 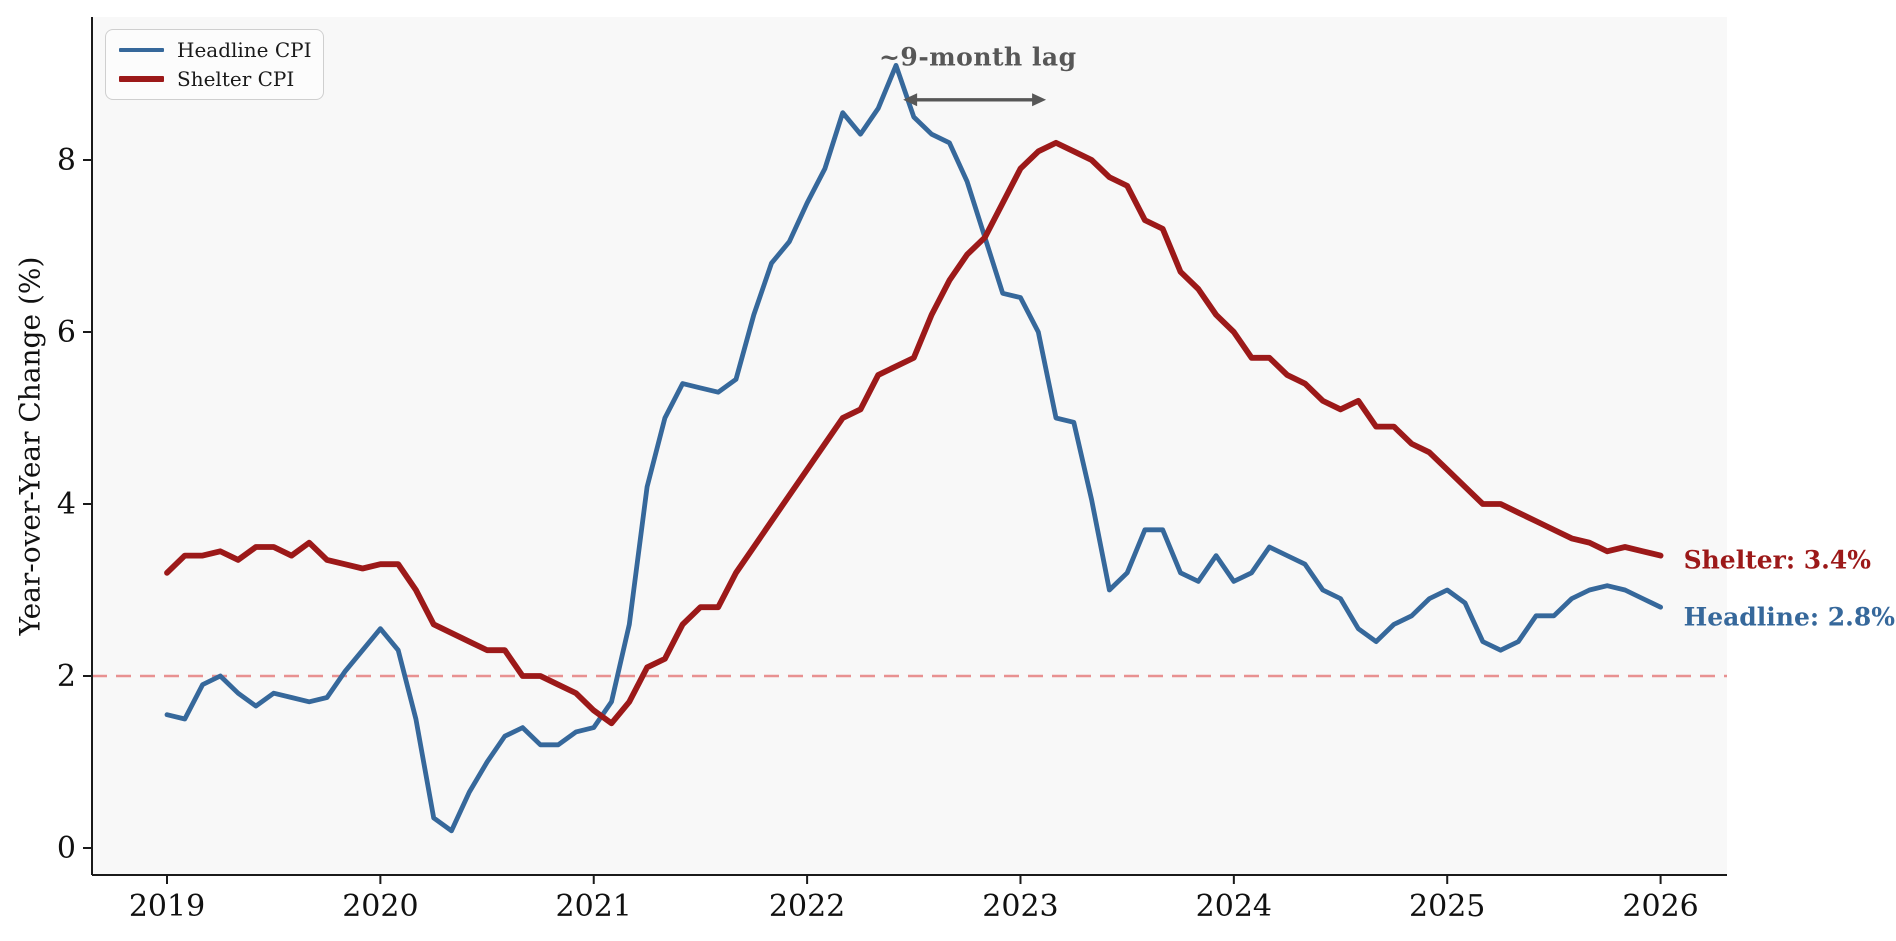 I want to click on legend: Headline CPI Shelter CPI, so click(x=214, y=64).